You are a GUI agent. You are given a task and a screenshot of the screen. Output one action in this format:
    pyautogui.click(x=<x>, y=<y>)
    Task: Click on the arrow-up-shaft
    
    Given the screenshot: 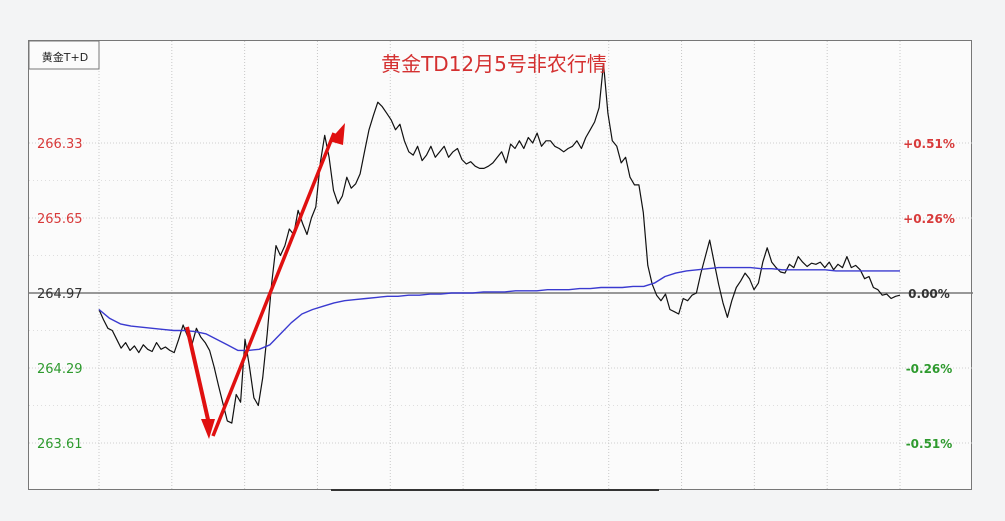 What is the action you would take?
    pyautogui.click(x=273, y=284)
    